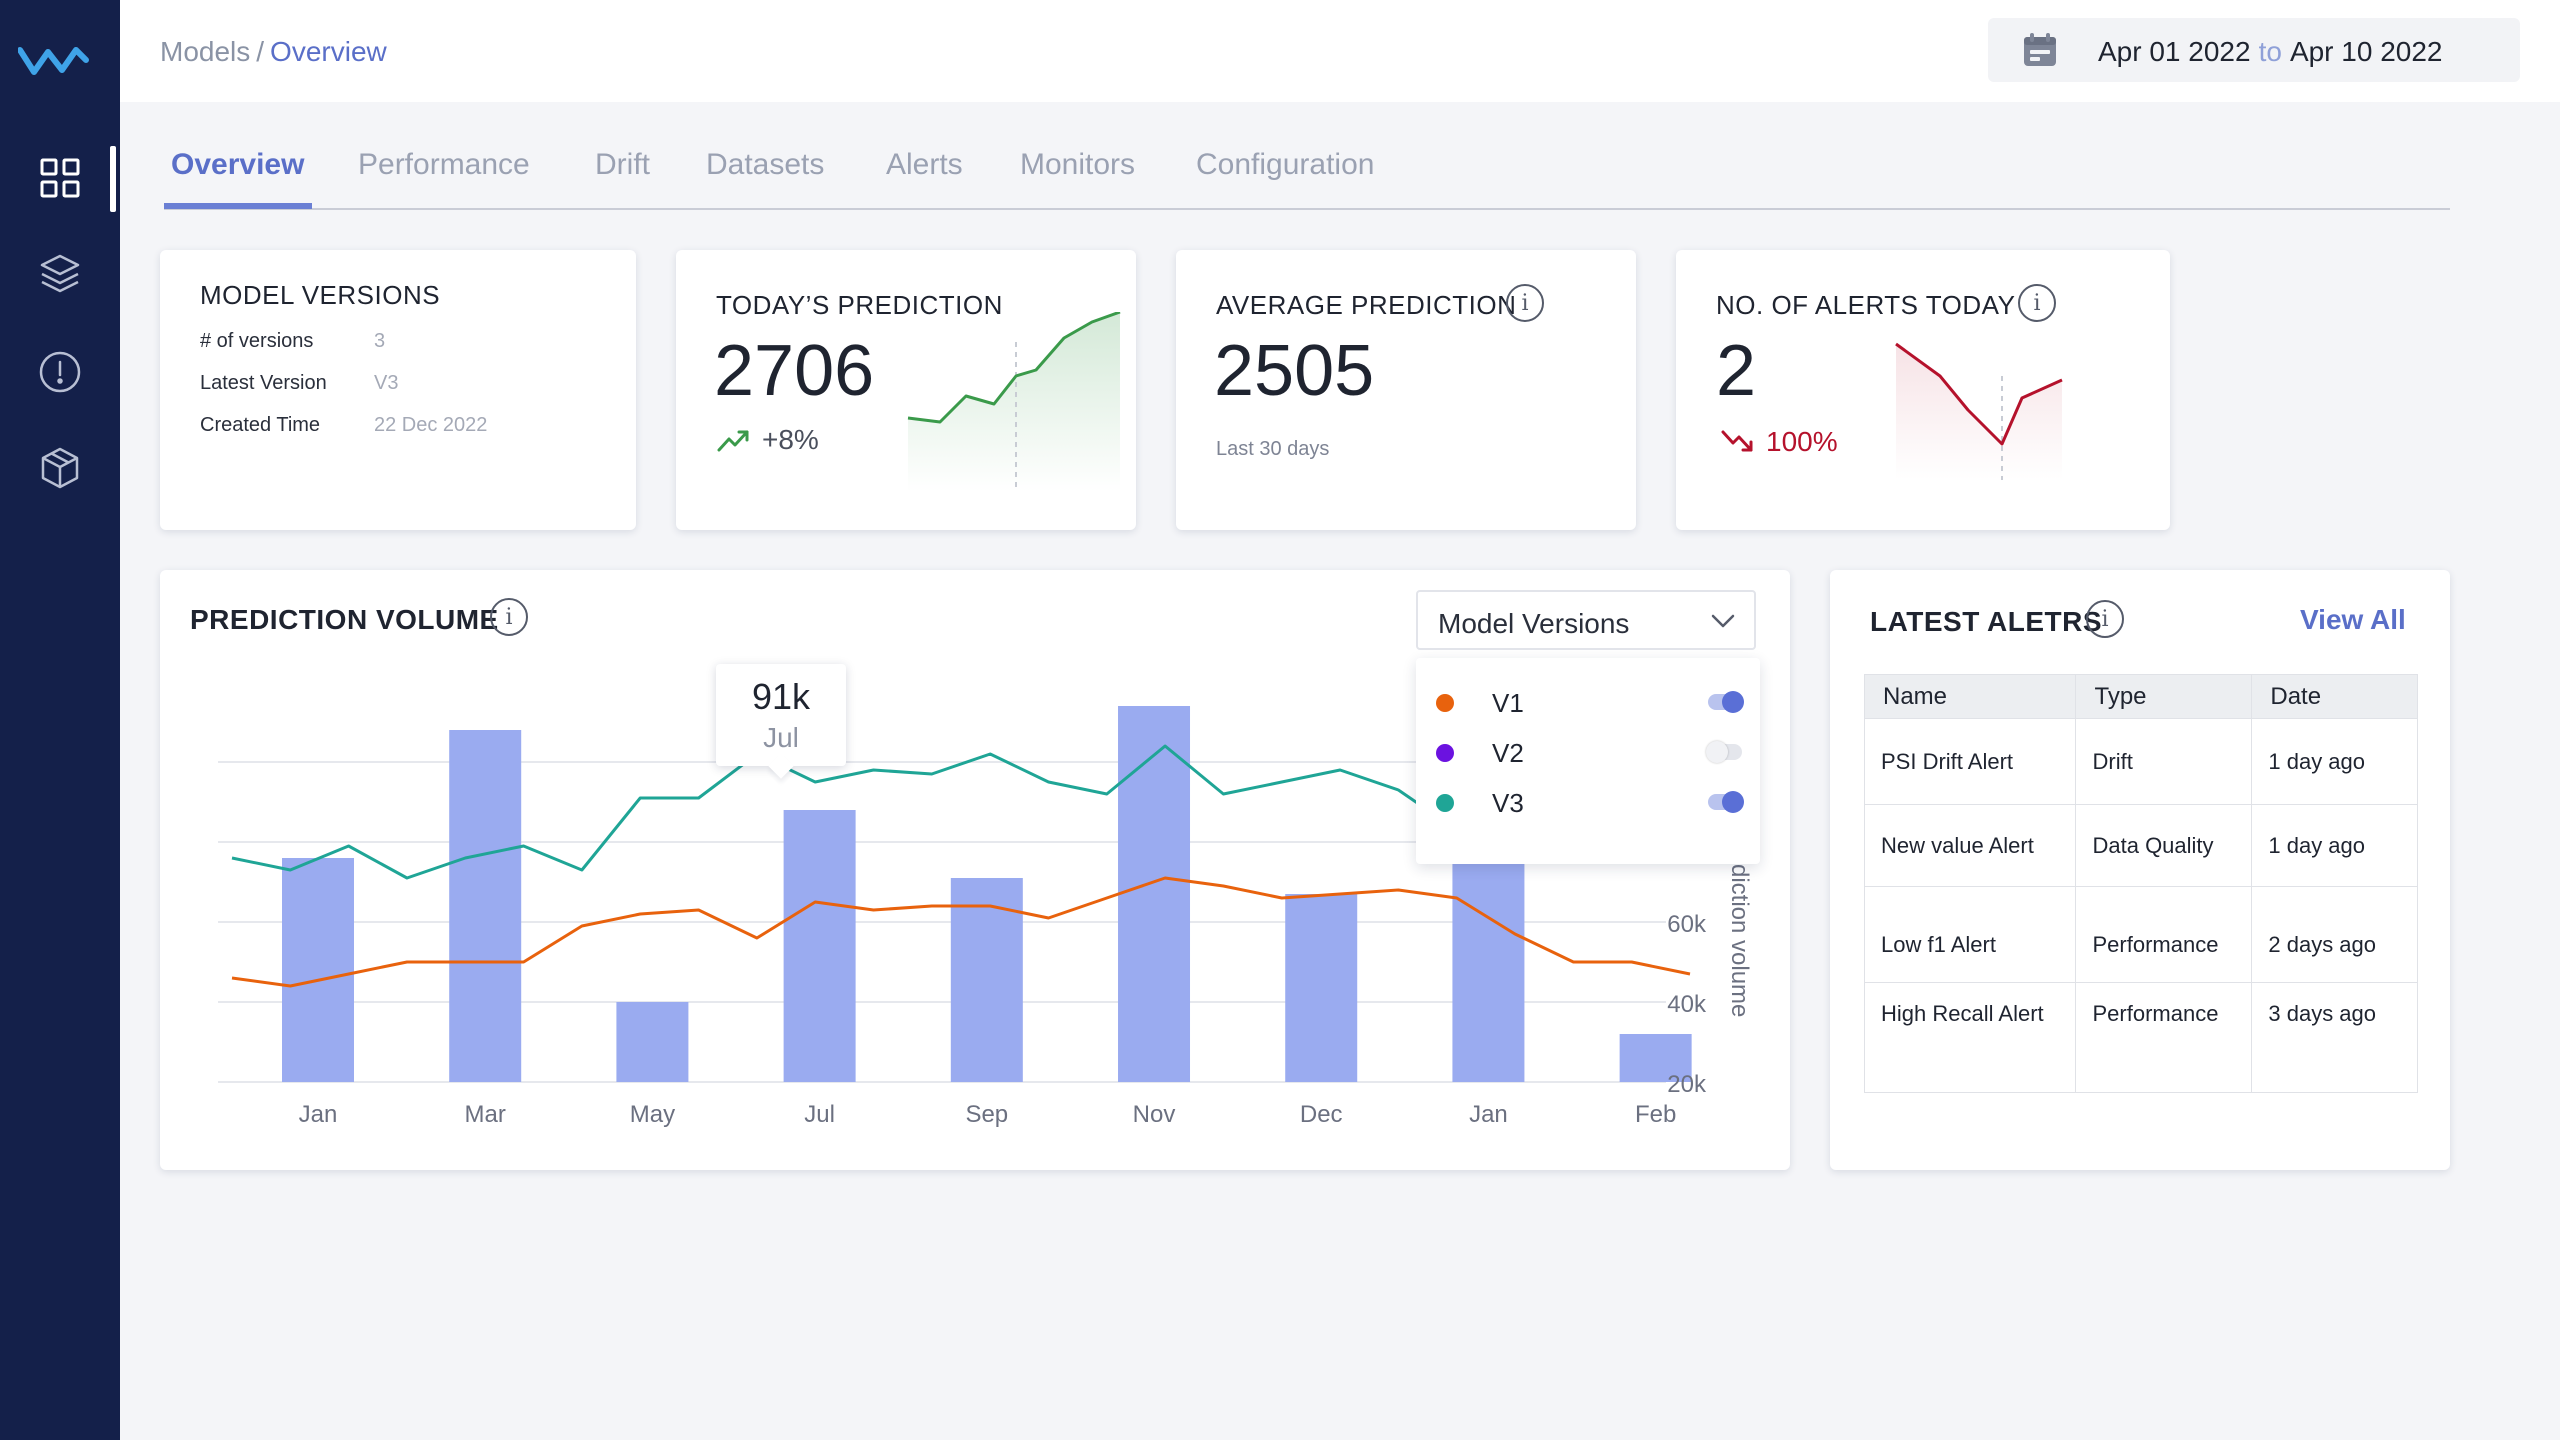 This screenshot has height=1440, width=2560. Describe the element at coordinates (238, 206) in the screenshot. I see `active-tab-underline` at that location.